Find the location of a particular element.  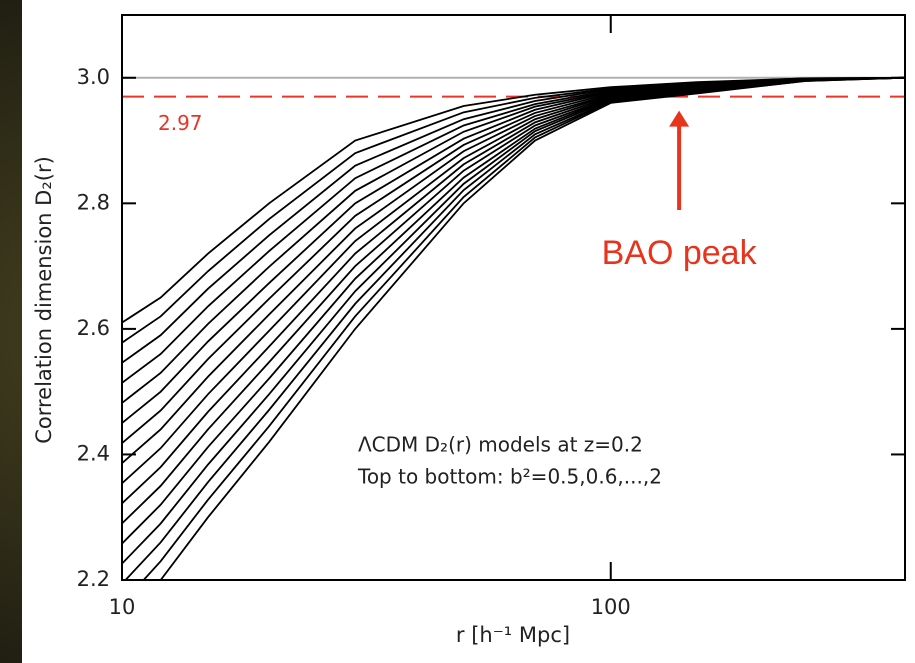

y-tick-label: 3.0 is located at coordinates (93, 77).